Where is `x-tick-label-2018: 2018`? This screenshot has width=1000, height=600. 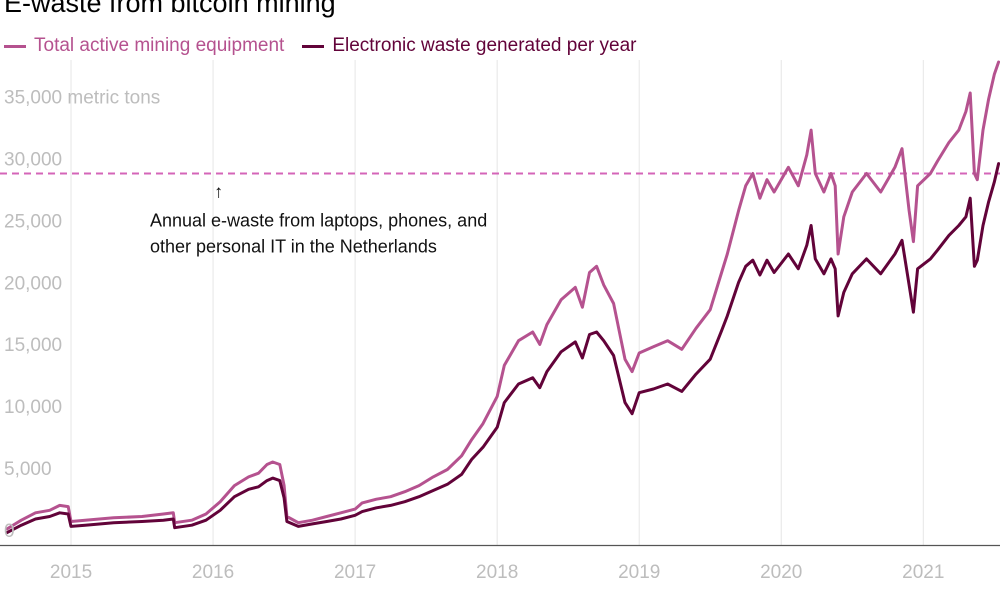
x-tick-label-2018: 2018 is located at coordinates (497, 572).